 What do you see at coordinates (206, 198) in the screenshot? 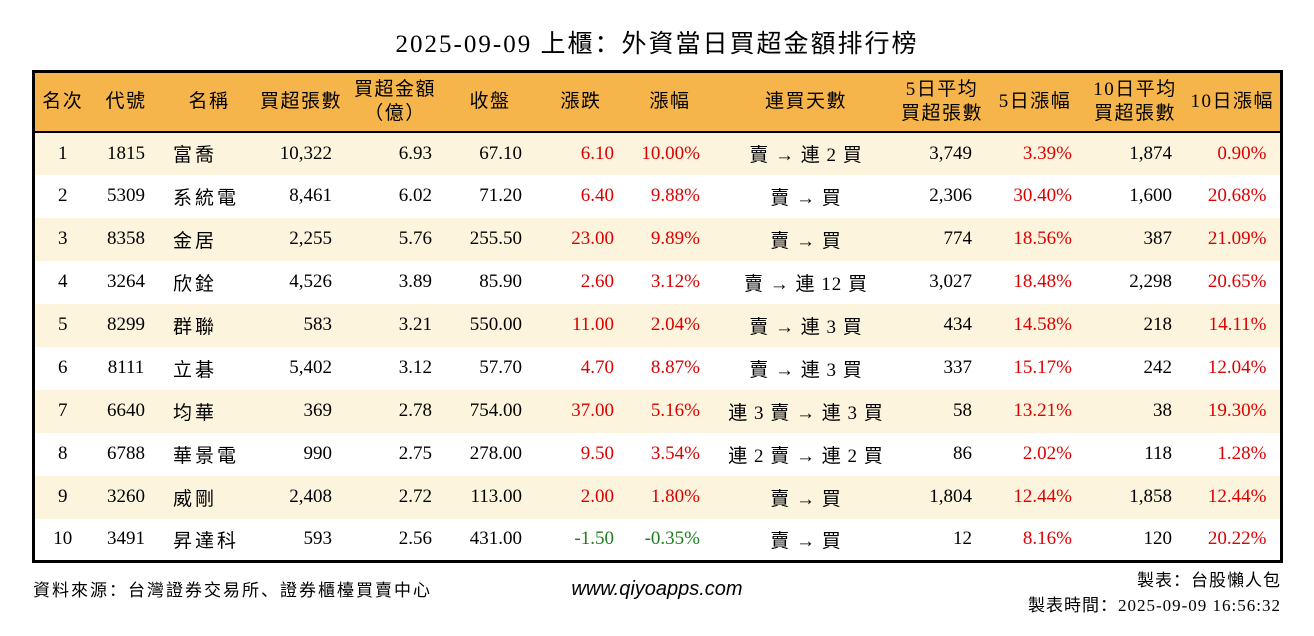
I see `cell-name: 系統電` at bounding box center [206, 198].